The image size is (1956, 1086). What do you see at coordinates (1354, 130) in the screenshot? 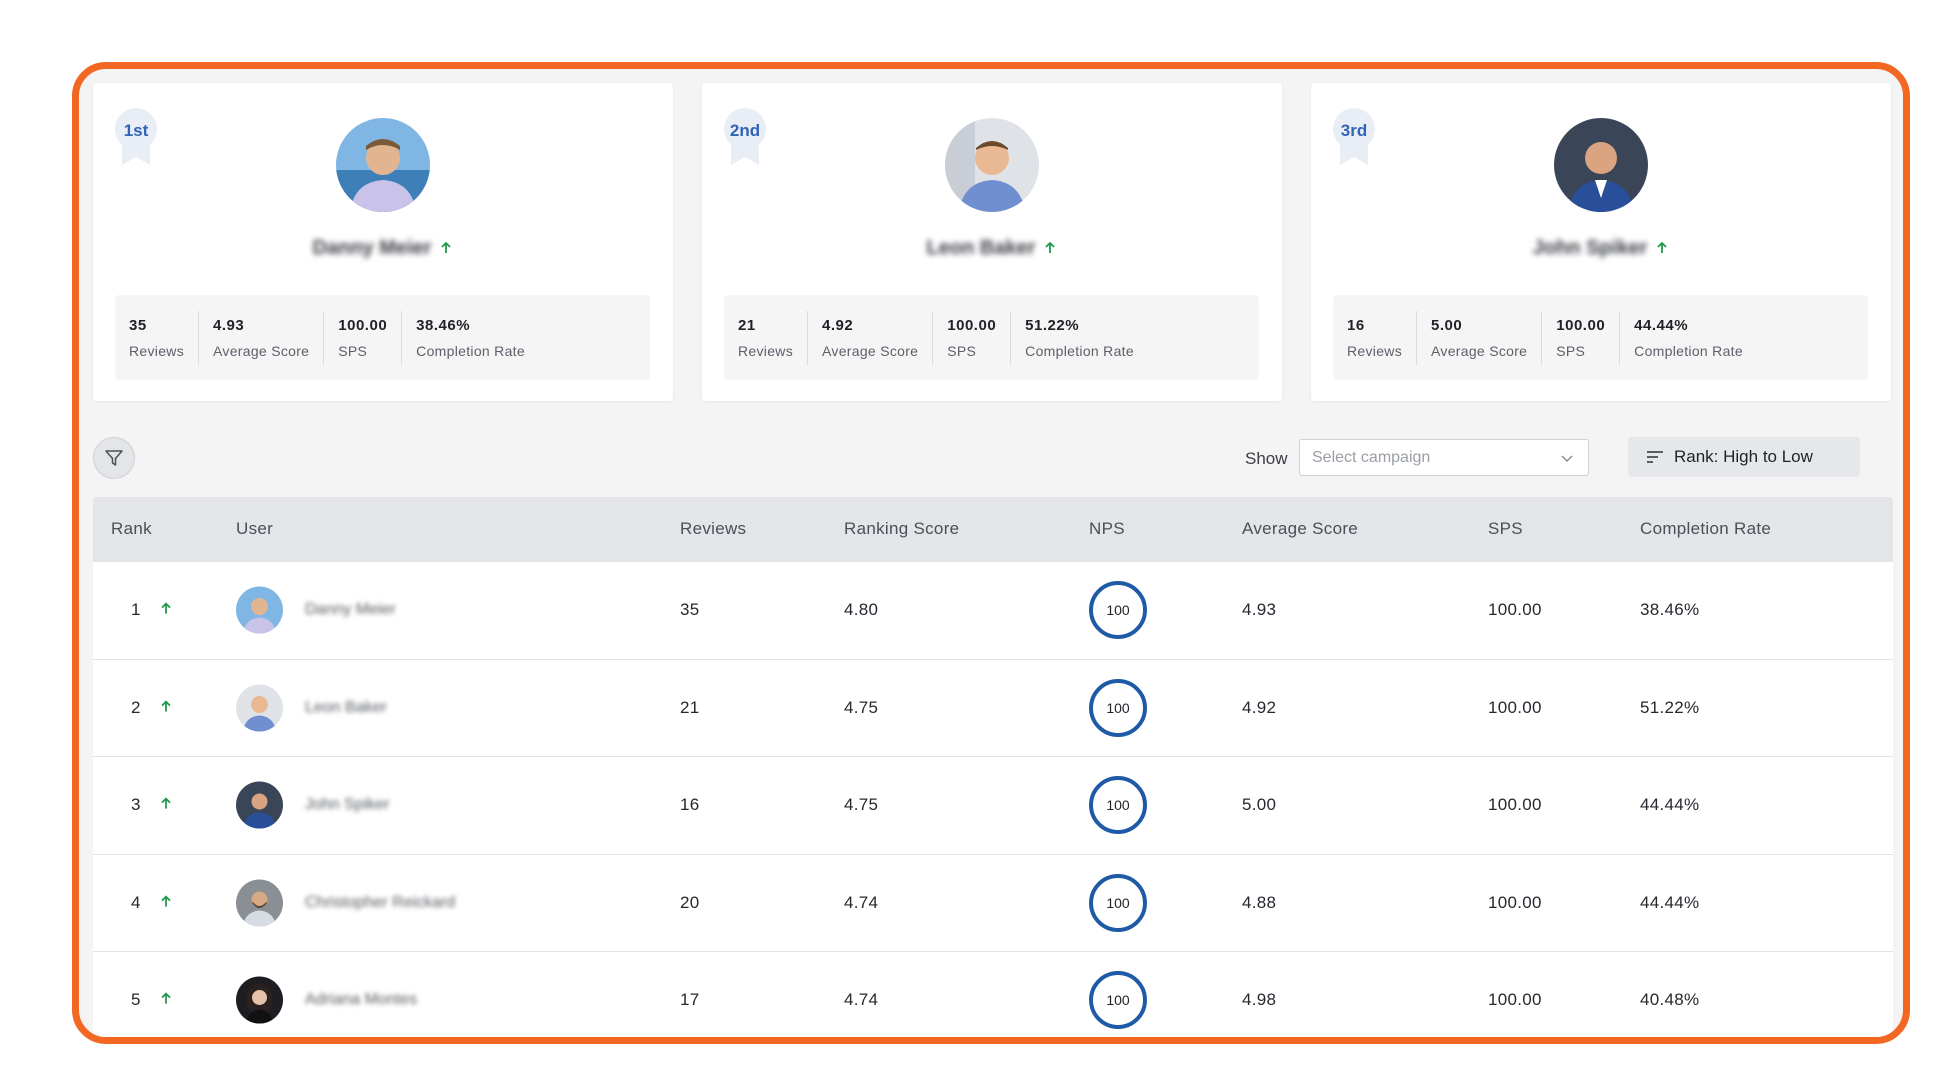
I see `place-label: 3rd` at bounding box center [1354, 130].